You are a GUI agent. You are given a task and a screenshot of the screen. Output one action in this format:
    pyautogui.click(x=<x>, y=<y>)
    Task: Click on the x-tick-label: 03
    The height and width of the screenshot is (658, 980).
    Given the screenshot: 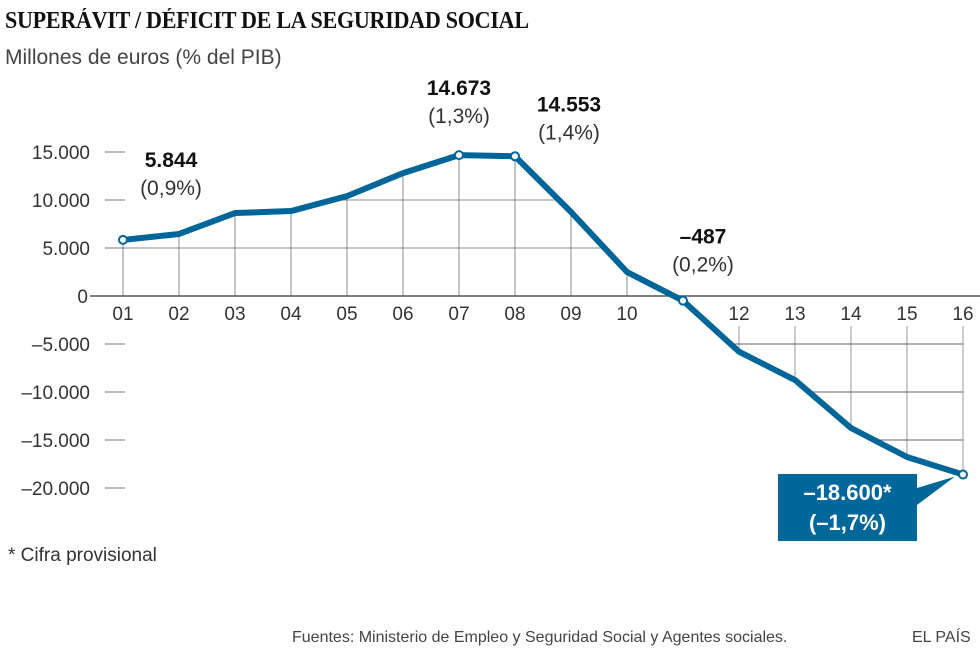 What is the action you would take?
    pyautogui.click(x=234, y=314)
    